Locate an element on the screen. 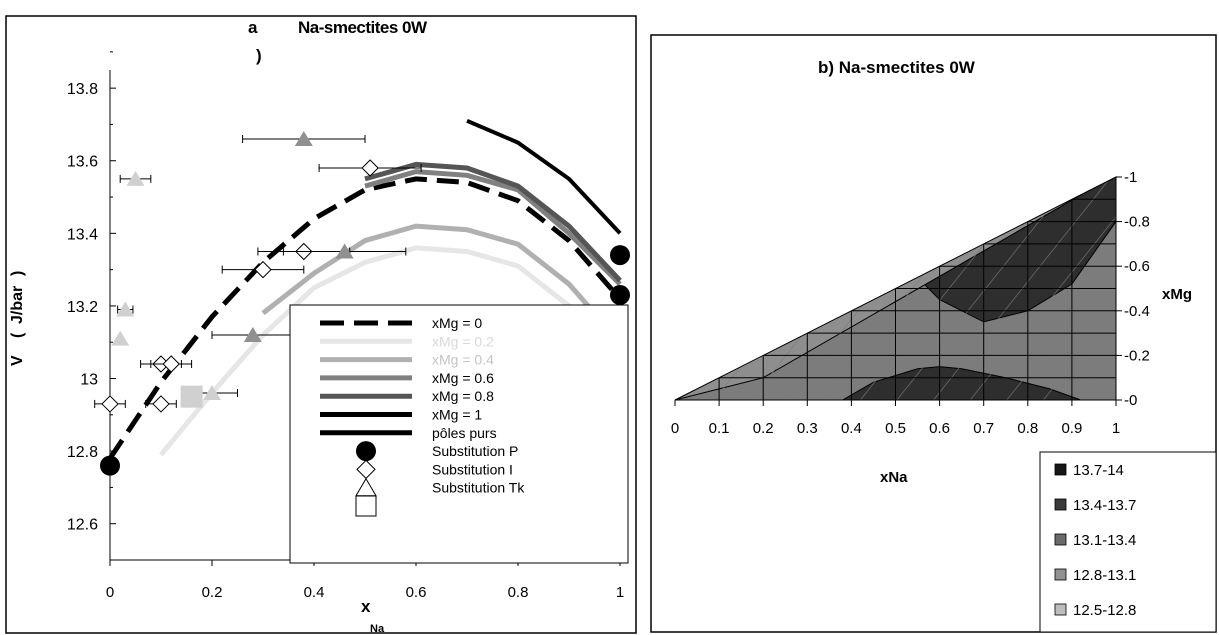 The width and height of the screenshot is (1219, 635). legend-range-label: 13.7-14 is located at coordinates (1098, 470).